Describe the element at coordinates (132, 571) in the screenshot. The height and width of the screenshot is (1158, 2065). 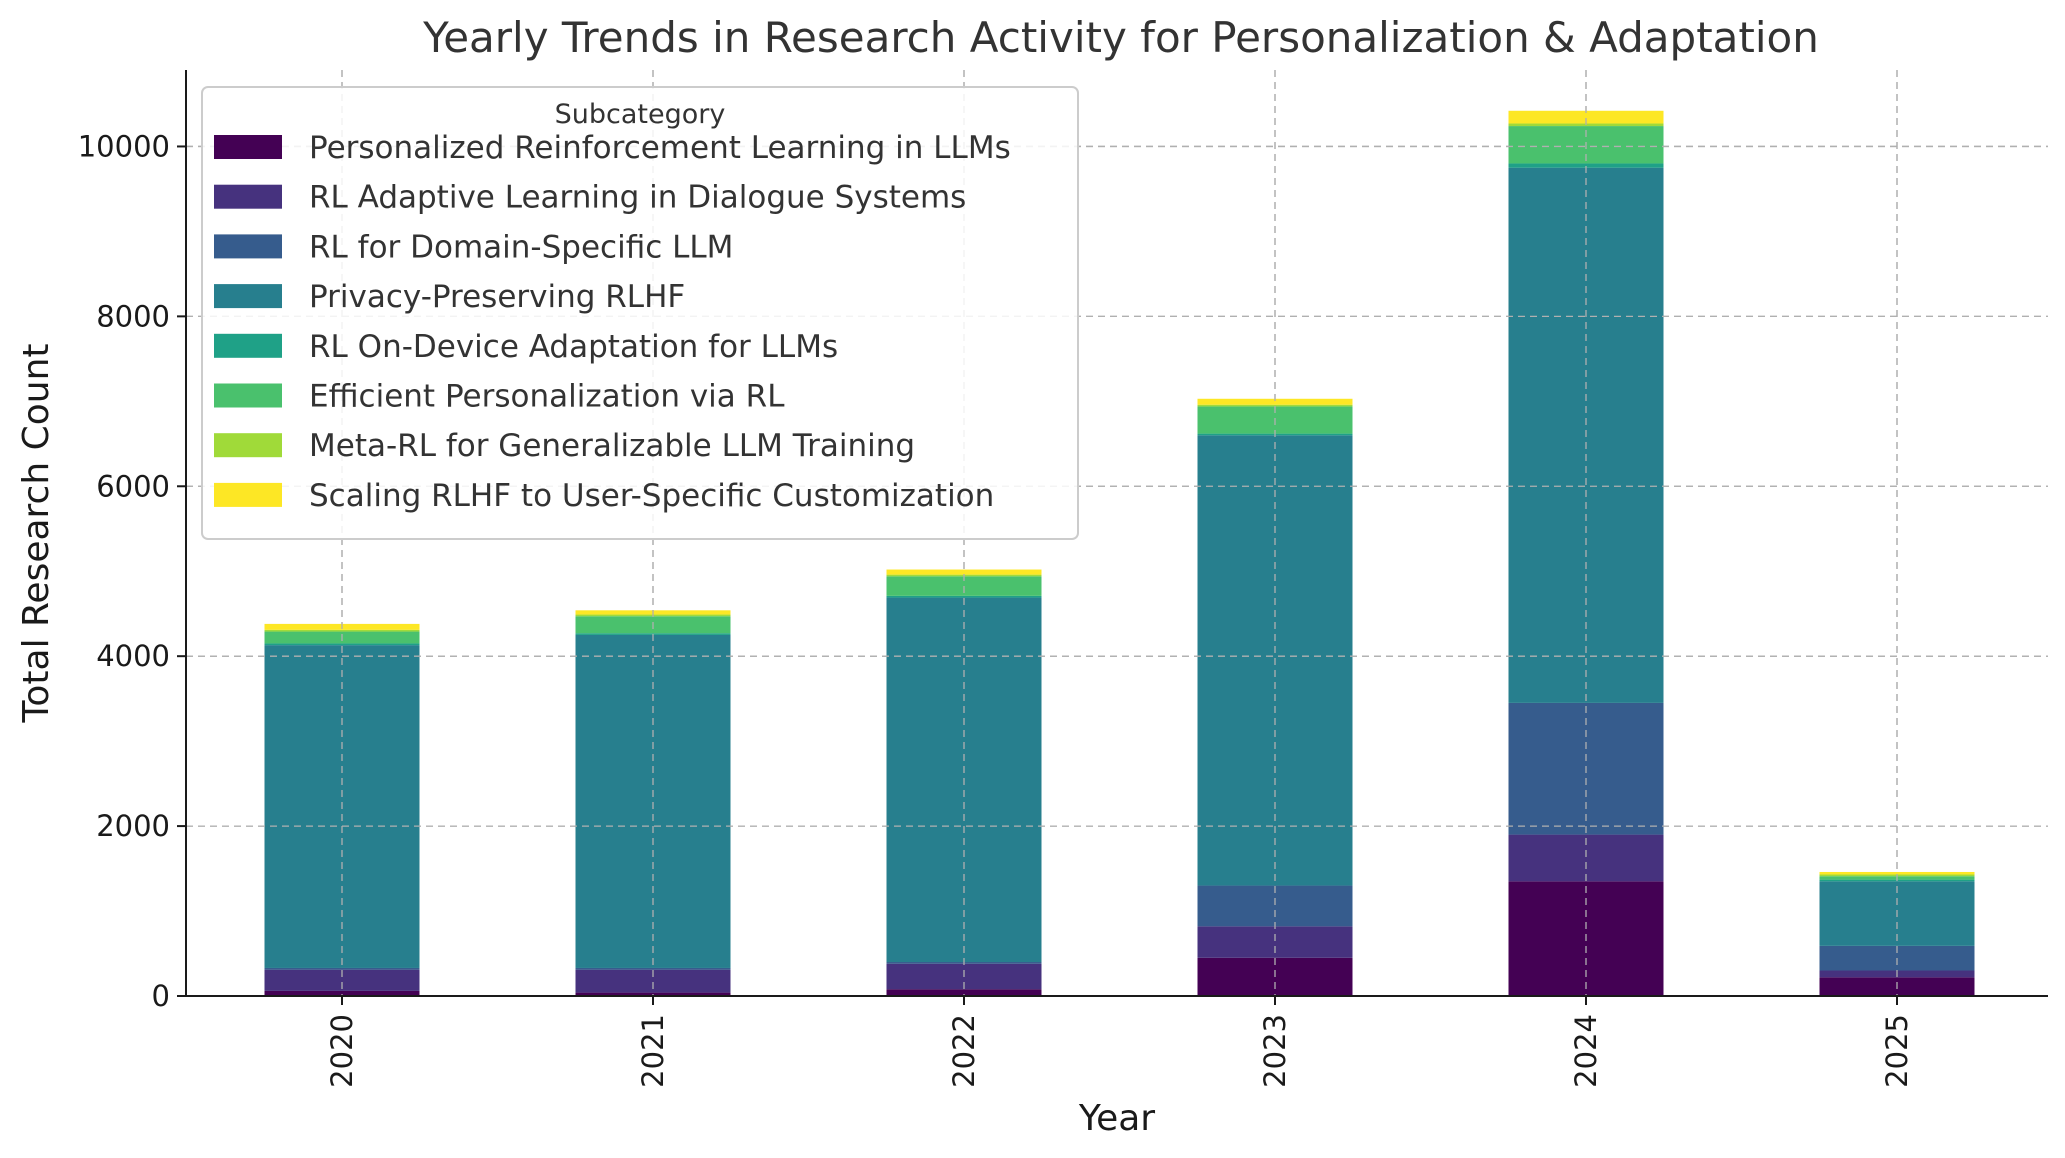
I see `y-ticks: 0 2000 4000 6000 8000 10000` at that location.